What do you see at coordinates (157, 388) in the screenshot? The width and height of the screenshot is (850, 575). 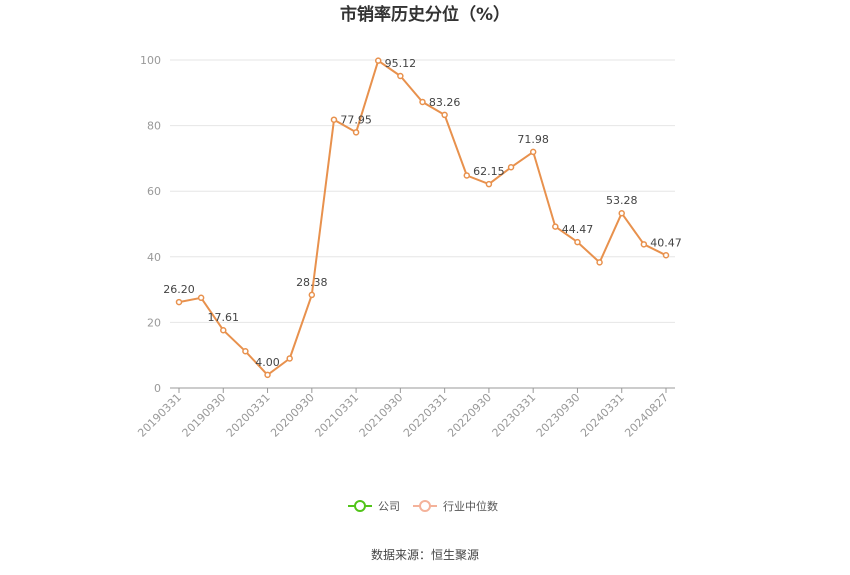 I see `y-tick-label: 0` at bounding box center [157, 388].